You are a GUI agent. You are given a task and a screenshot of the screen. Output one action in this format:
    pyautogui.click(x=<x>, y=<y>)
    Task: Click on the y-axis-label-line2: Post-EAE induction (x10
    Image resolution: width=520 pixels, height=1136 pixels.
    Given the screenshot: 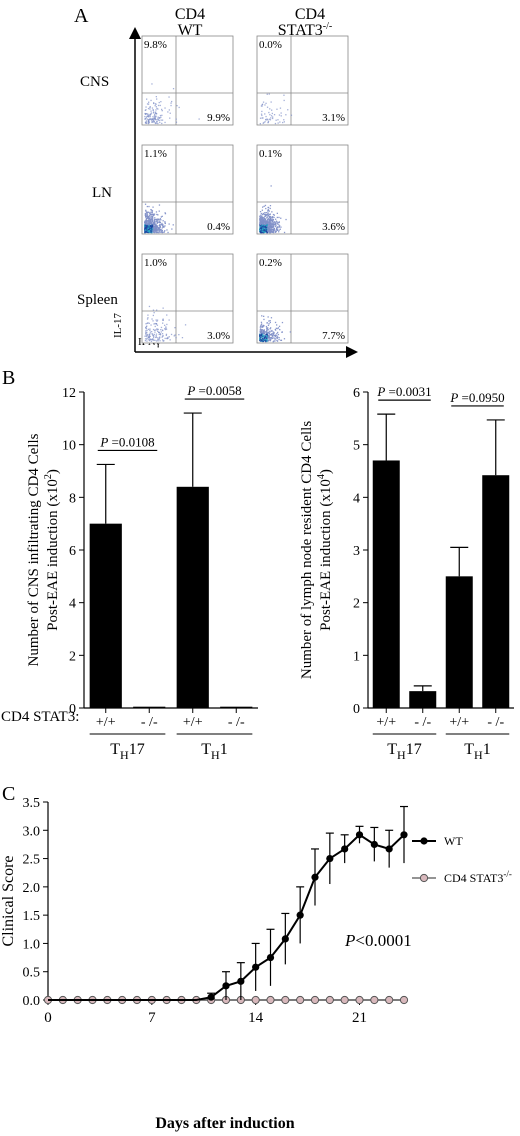 What is the action you would take?
    pyautogui.click(x=326, y=555)
    